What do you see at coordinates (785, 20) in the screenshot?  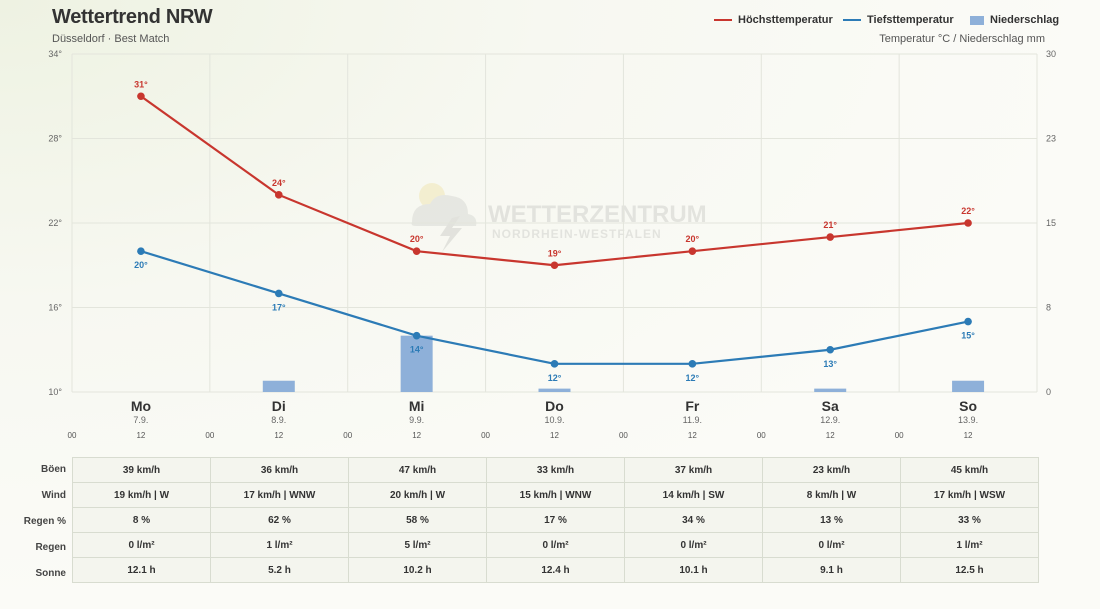 I see `legend-label-max: Höchsttemperatur` at bounding box center [785, 20].